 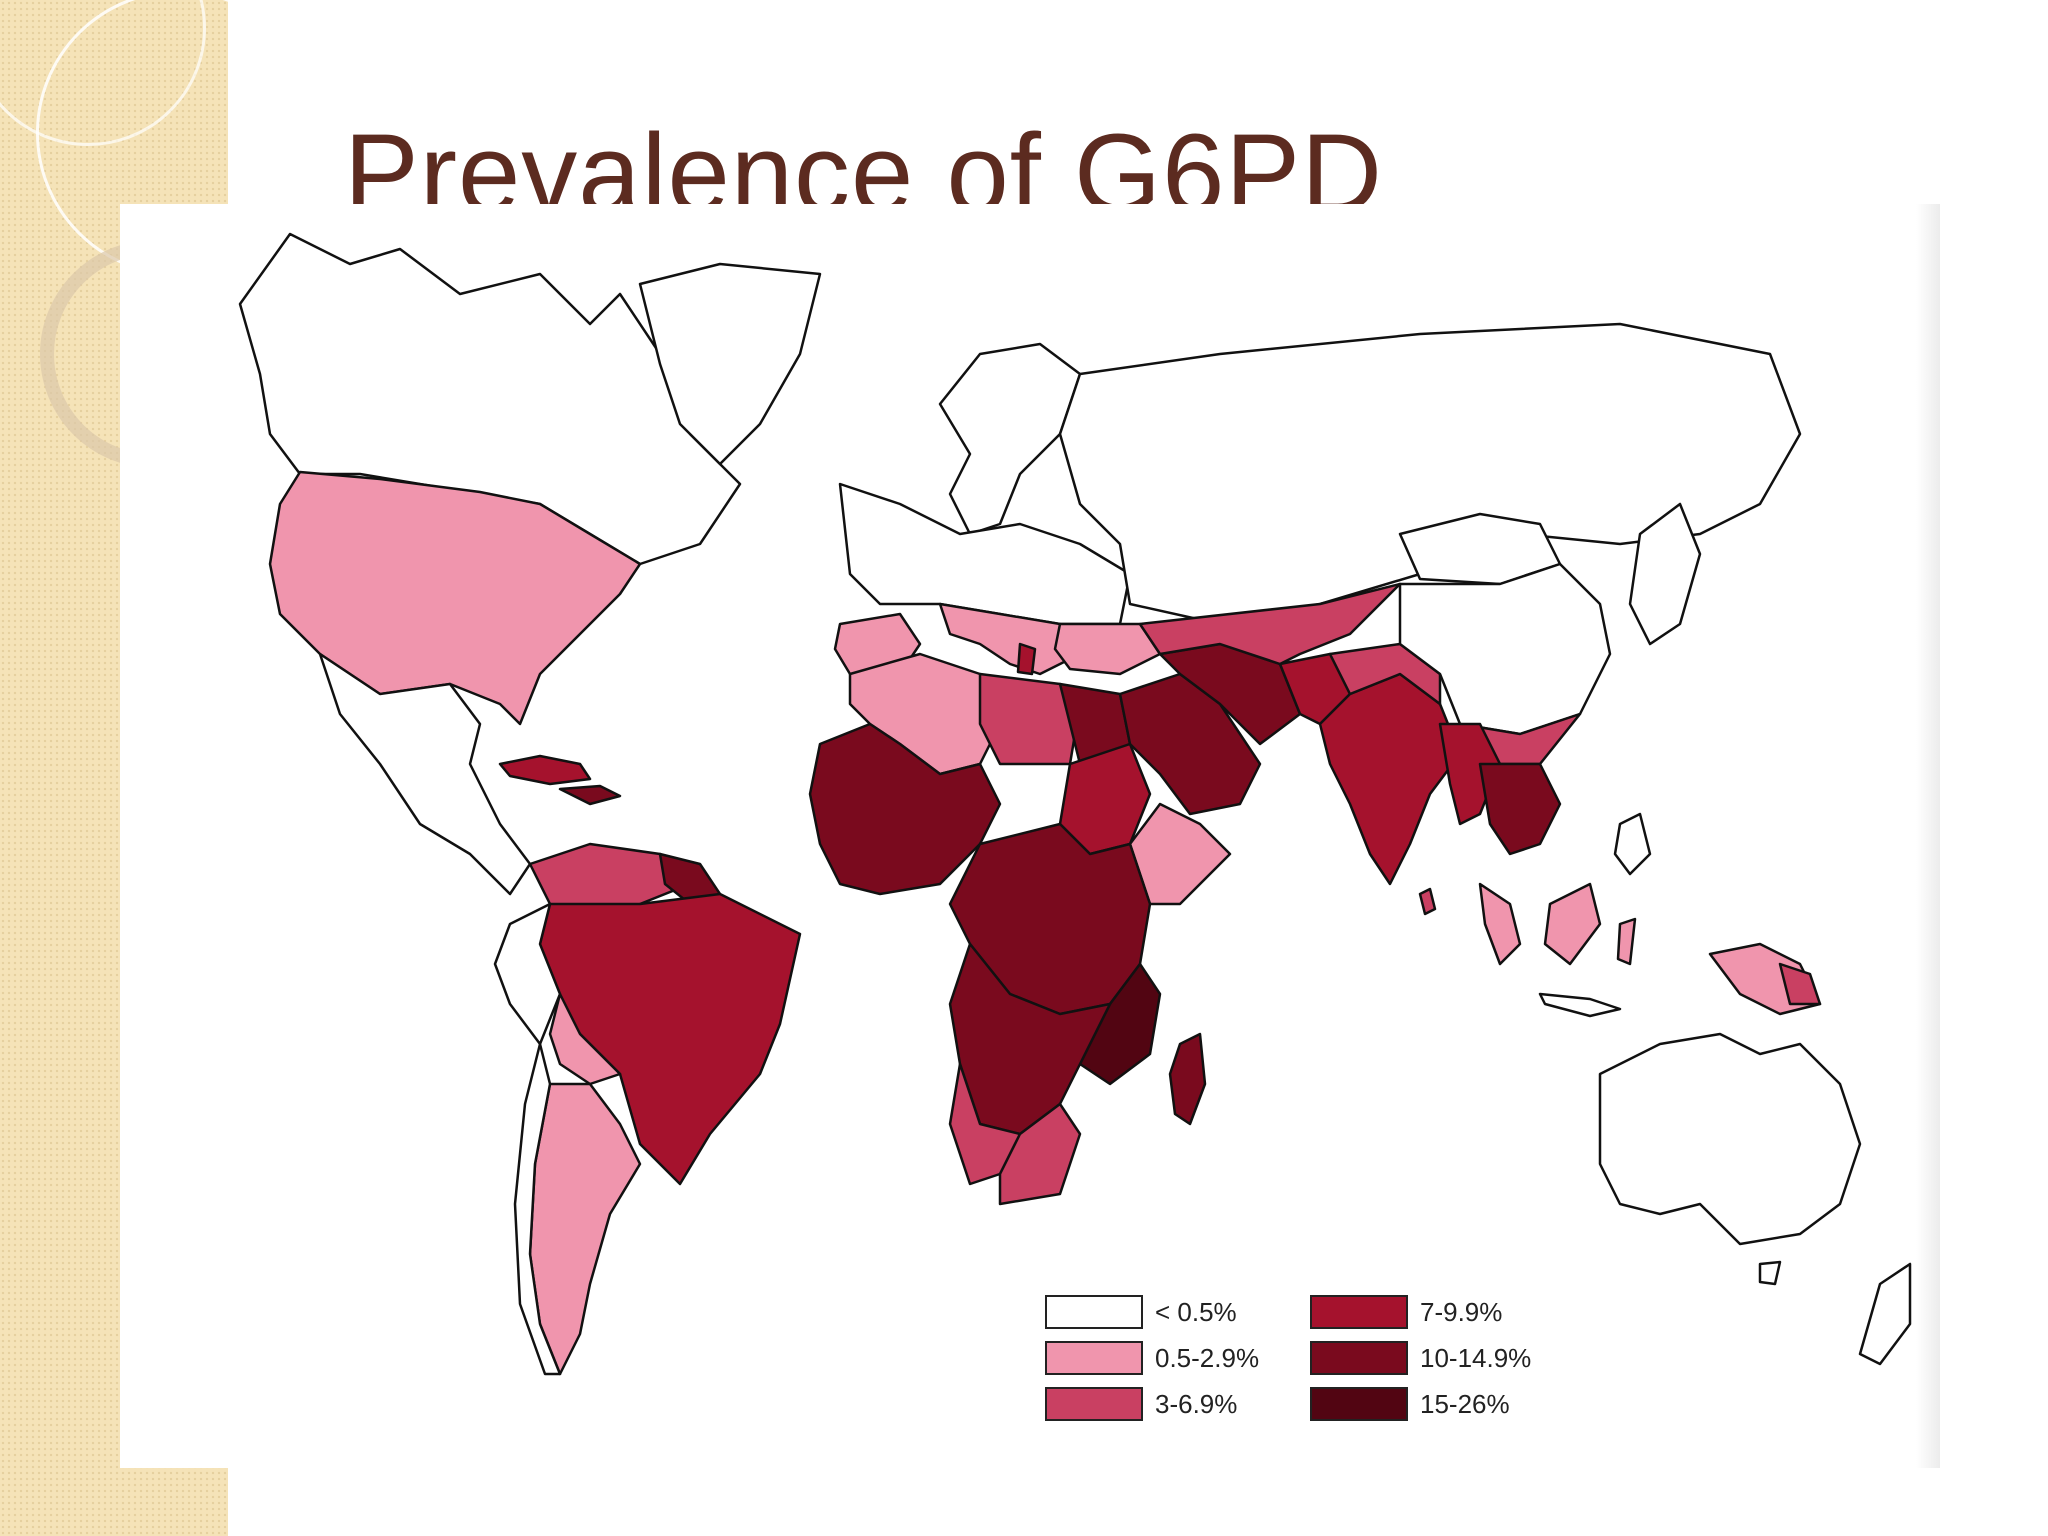 What do you see at coordinates (1476, 1357) in the screenshot?
I see `legend-label: 10-14.9%` at bounding box center [1476, 1357].